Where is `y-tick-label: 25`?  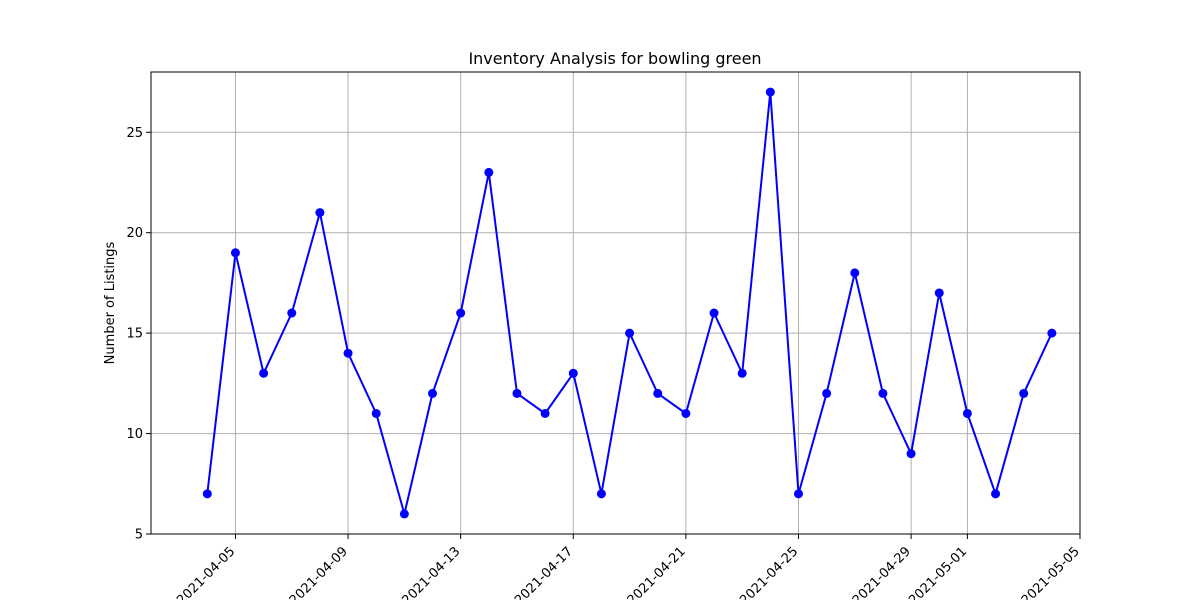
y-tick-label: 25 is located at coordinates (134, 133).